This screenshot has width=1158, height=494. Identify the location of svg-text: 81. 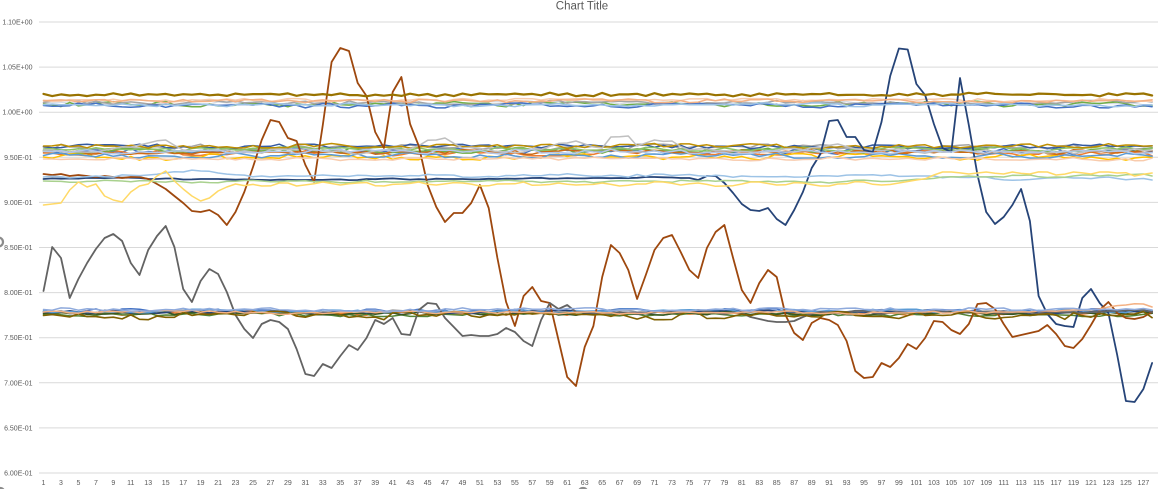
(742, 483).